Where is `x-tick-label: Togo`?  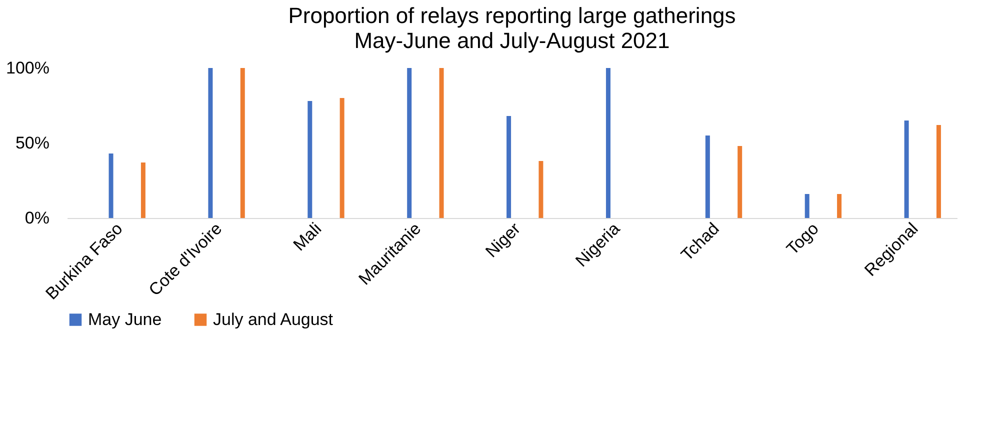 x-tick-label: Togo is located at coordinates (802, 239).